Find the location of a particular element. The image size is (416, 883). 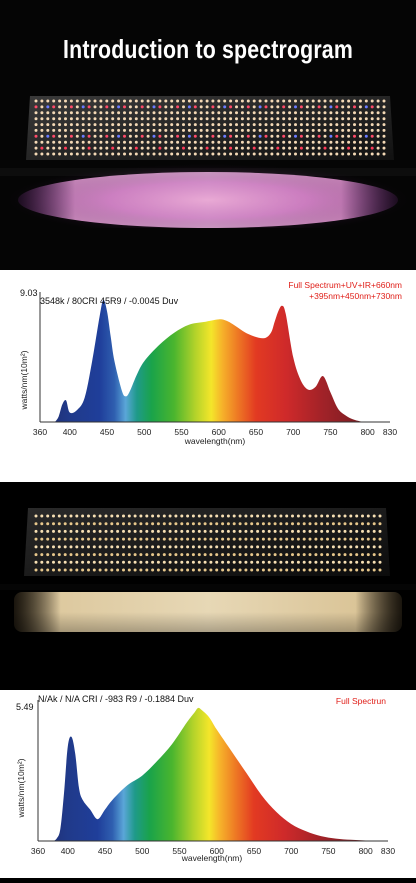

spectrum-label-line1: Full Spectrum+UV+IR+660nm is located at coordinates (345, 285).